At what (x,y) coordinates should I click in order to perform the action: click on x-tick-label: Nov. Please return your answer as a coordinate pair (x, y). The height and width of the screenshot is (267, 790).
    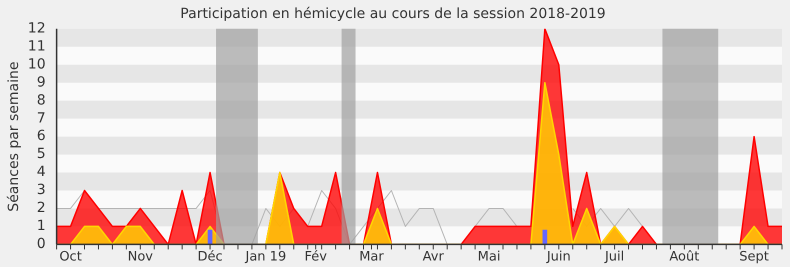
    Looking at the image, I should click on (141, 257).